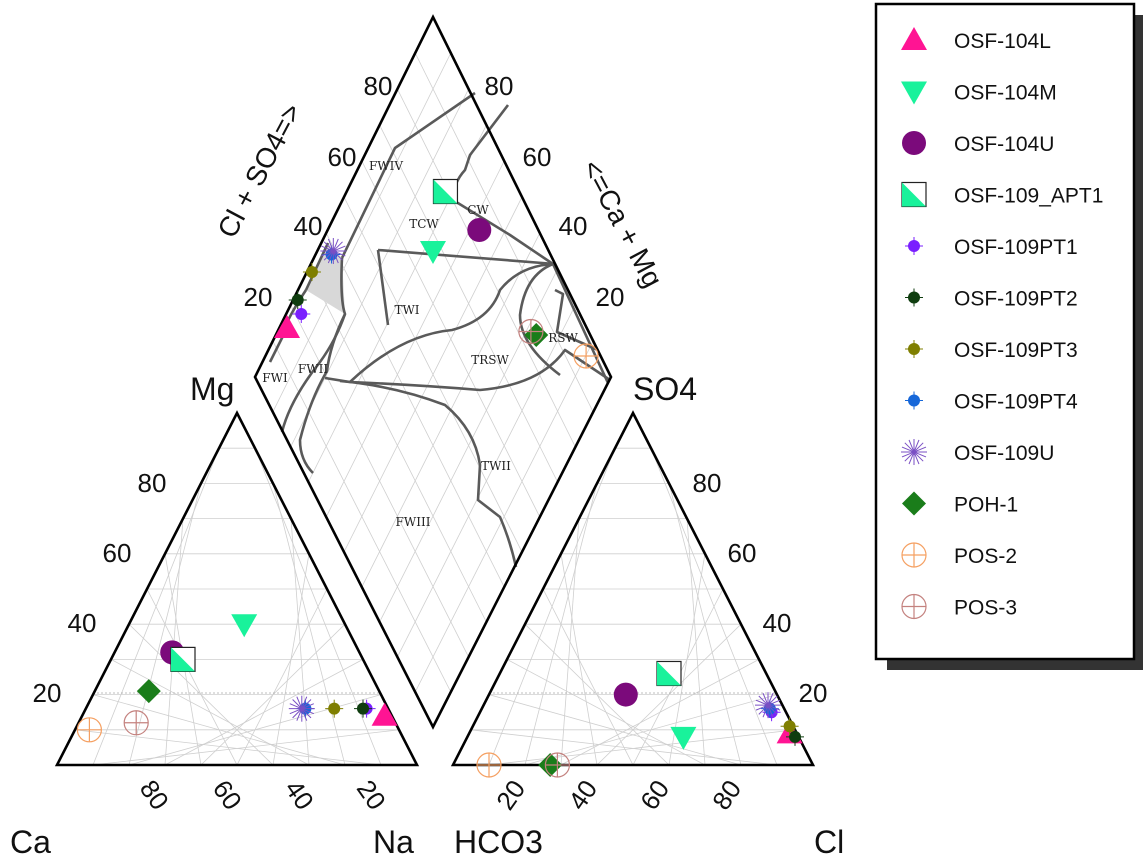  Describe the element at coordinates (1016, 247) in the screenshot. I see `legend-label-osf-109pt1: OSF-109PT1` at that location.